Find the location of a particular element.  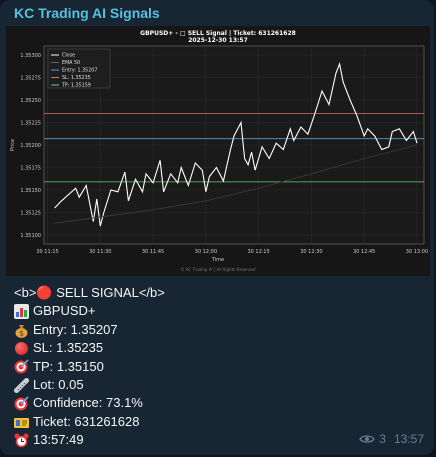

legend-entry: SL: 1.35235 is located at coordinates (76, 78).